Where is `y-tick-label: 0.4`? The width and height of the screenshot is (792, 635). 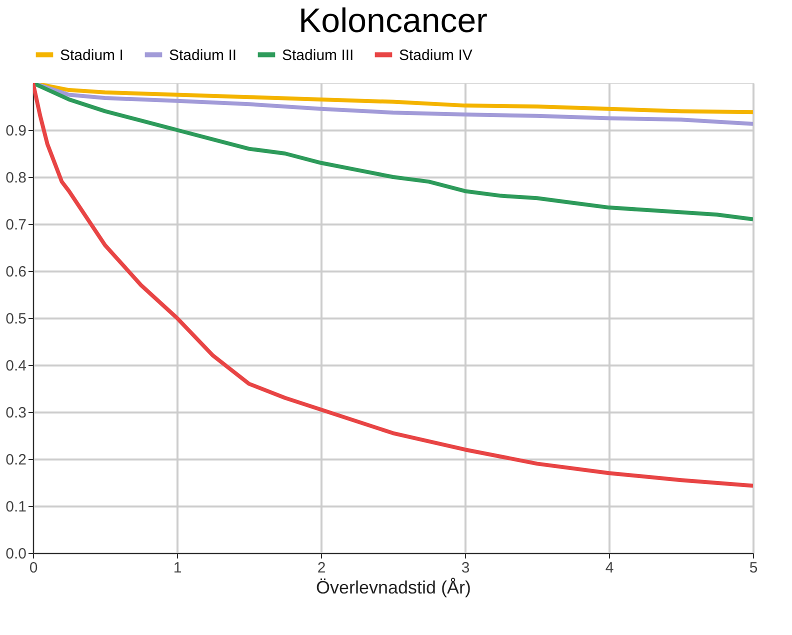
y-tick-label: 0.4 is located at coordinates (16, 366).